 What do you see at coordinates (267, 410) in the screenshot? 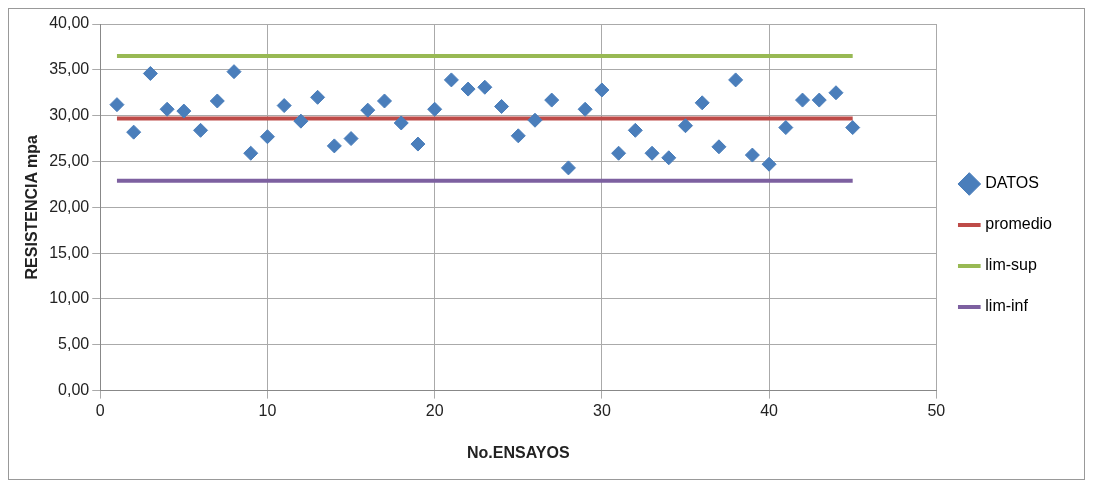
I see `x-tick-label: 10` at bounding box center [267, 410].